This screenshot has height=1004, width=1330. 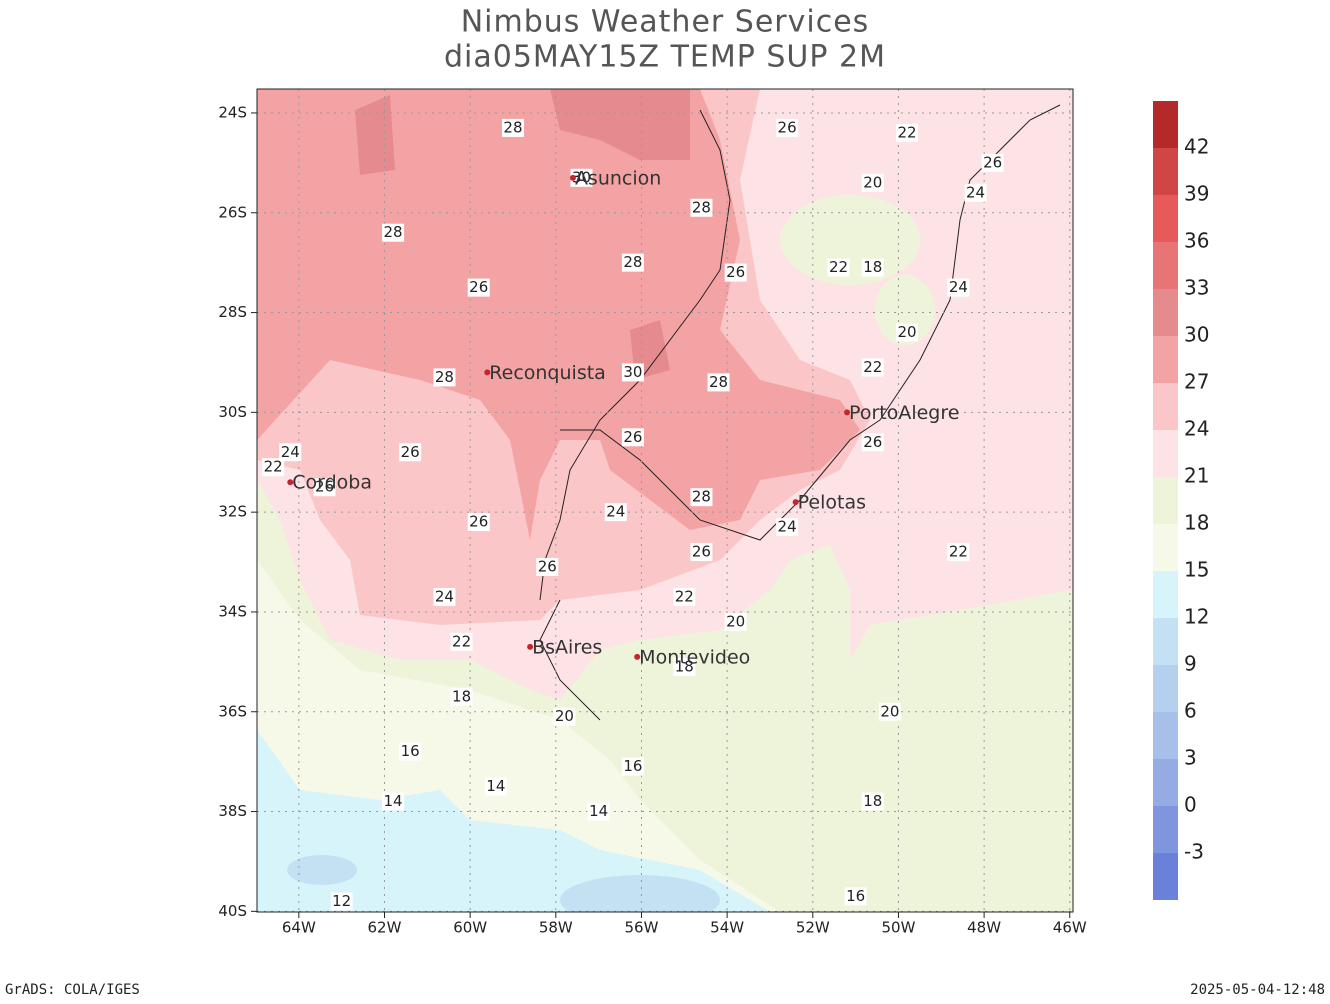 I want to click on lon-tick-label: 48W, so click(x=984, y=928).